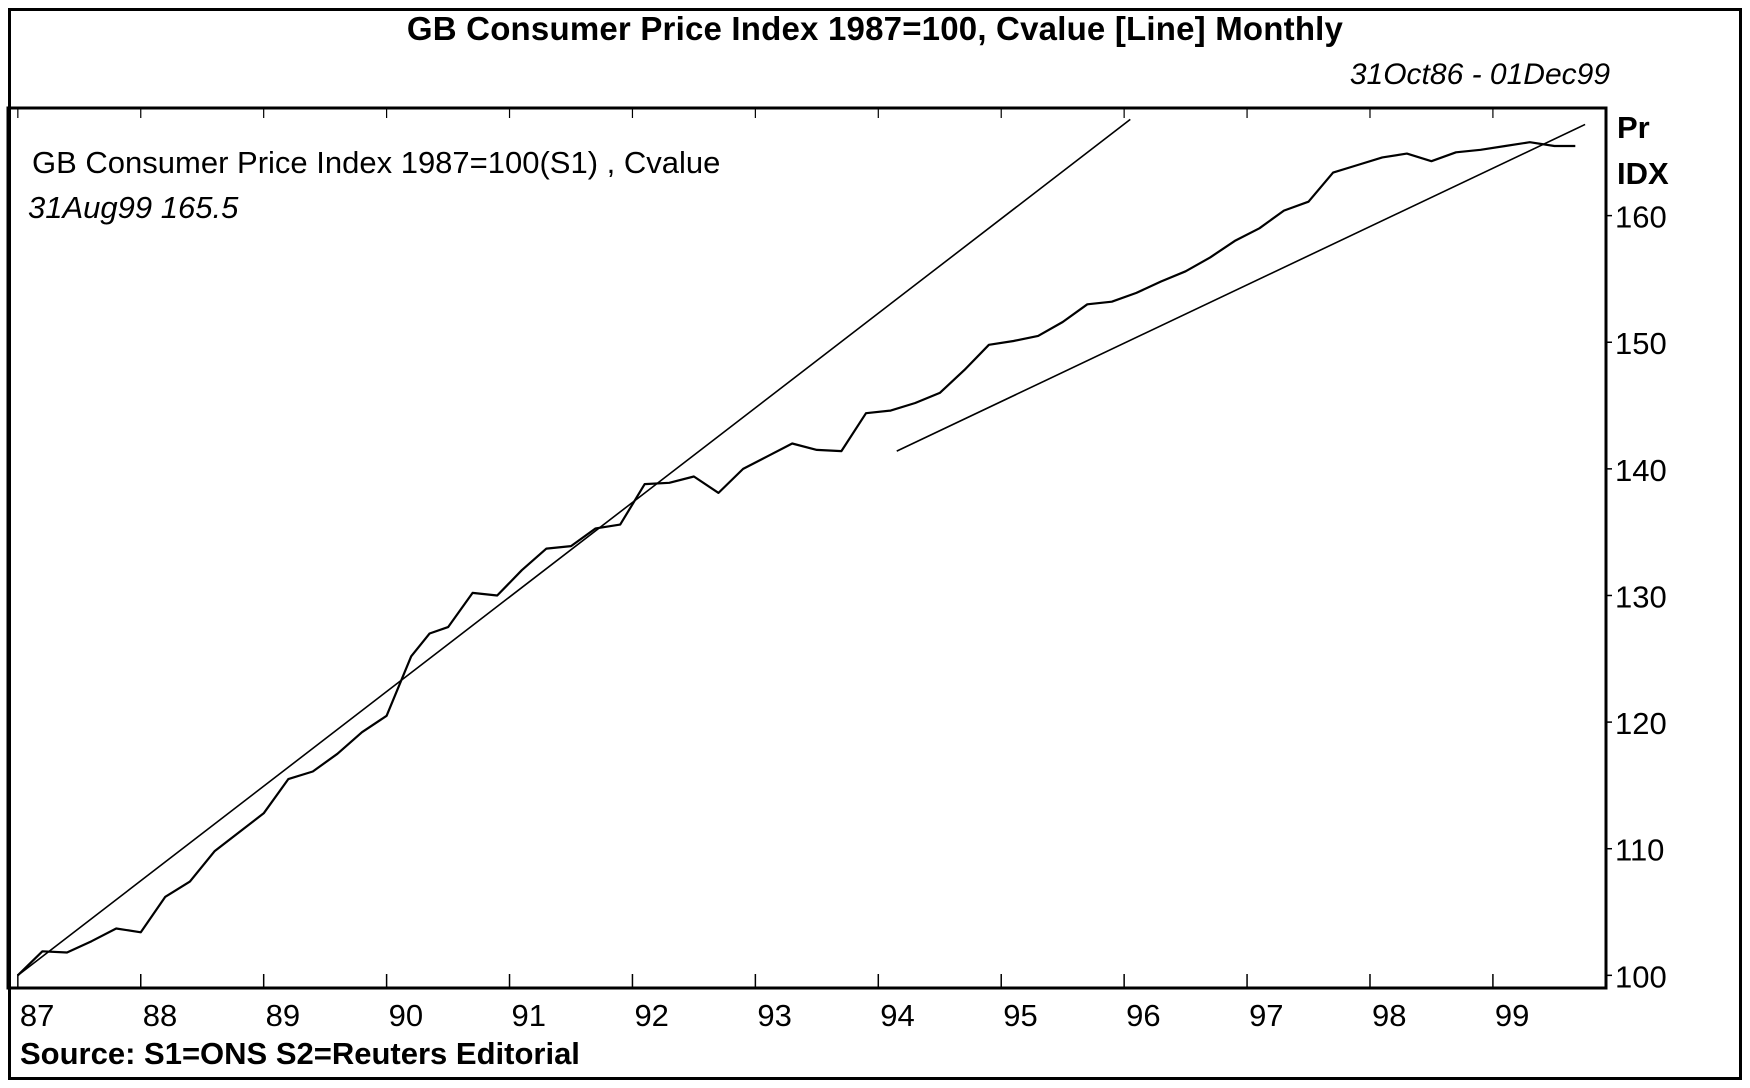 The width and height of the screenshot is (1750, 1088). Describe the element at coordinates (1643, 173) in the screenshot. I see `unit-label-idx: IDX` at that location.